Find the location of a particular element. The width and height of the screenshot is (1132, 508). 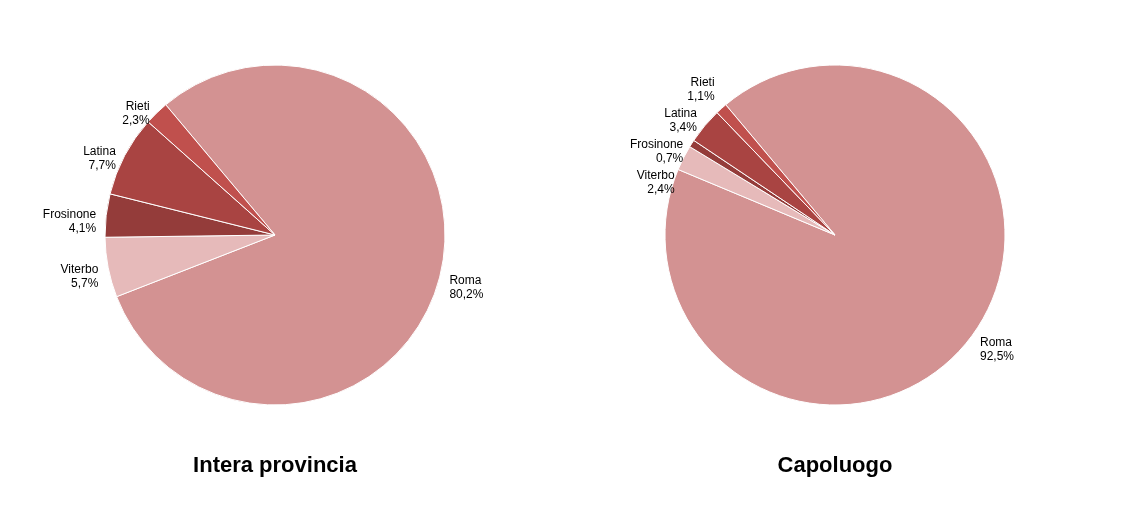

data-label: 5,7% is located at coordinates (84, 283).